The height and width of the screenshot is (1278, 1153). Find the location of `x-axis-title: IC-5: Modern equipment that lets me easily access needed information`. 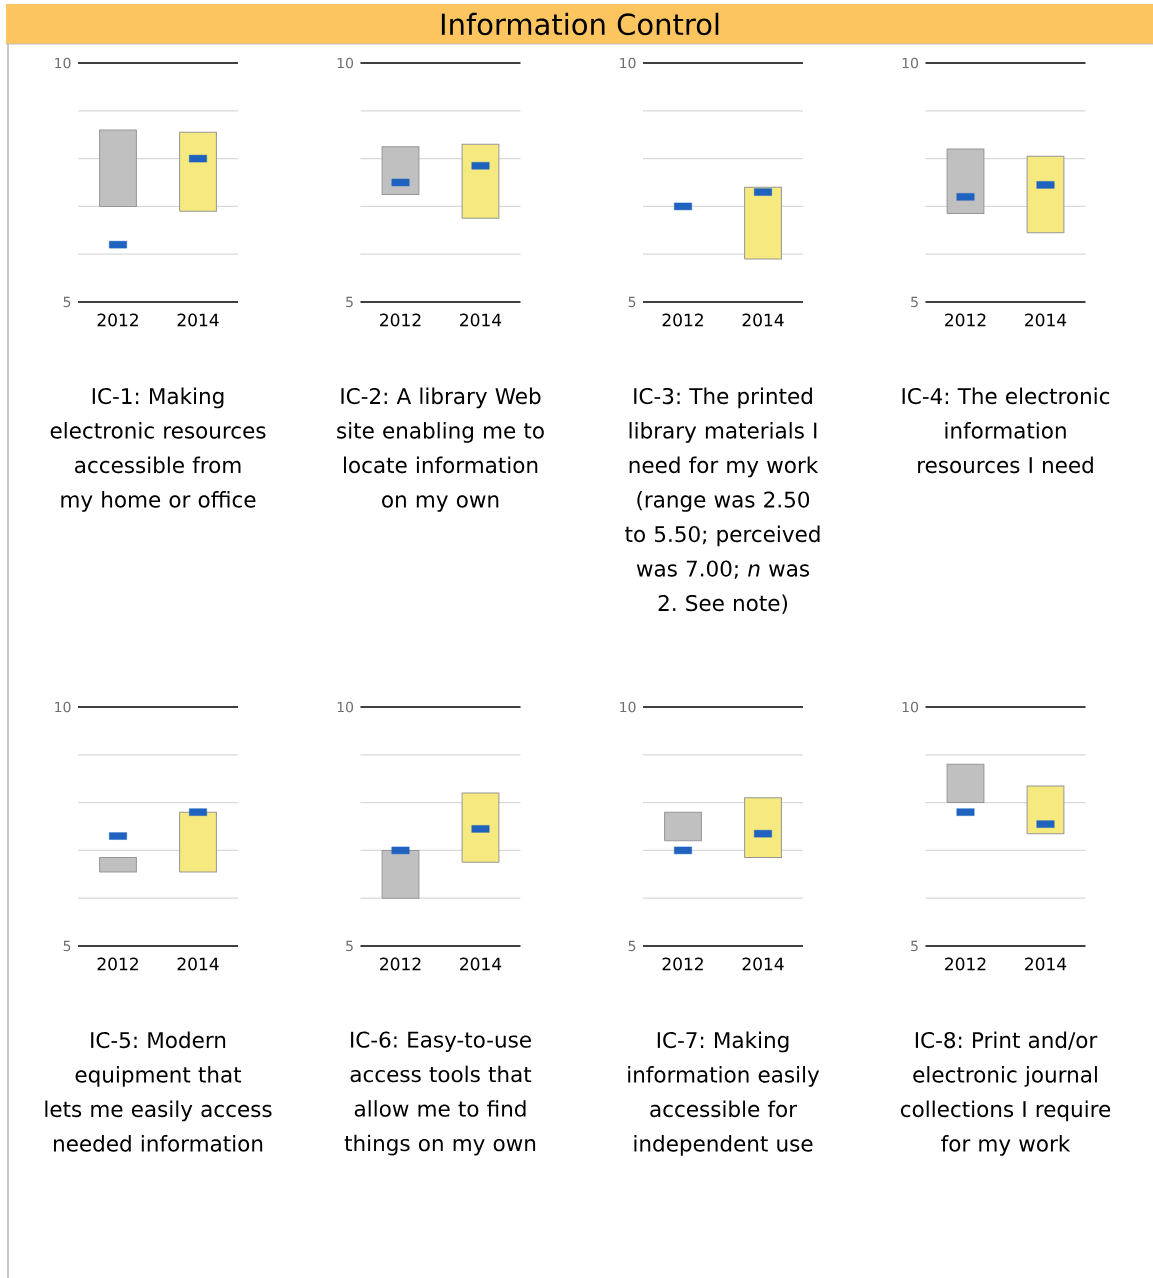

x-axis-title: IC-5: Modern equipment that lets me easily access needed information is located at coordinates (158, 1091).